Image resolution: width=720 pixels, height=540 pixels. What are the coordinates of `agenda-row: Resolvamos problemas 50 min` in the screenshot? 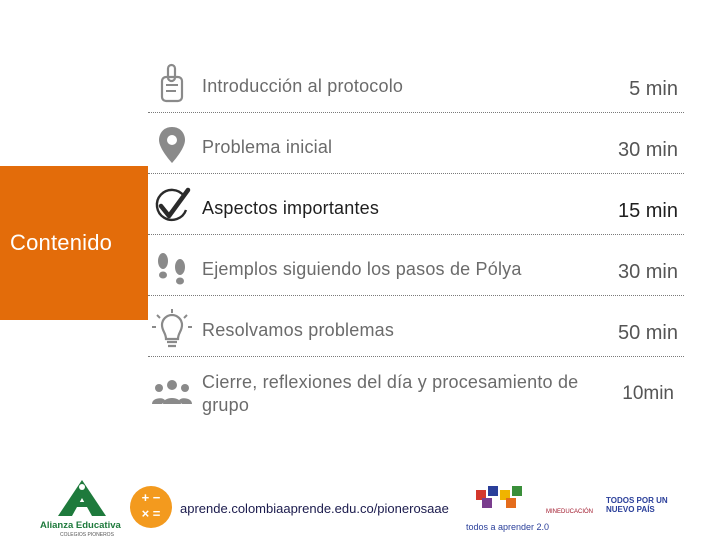 It's located at (416, 326).